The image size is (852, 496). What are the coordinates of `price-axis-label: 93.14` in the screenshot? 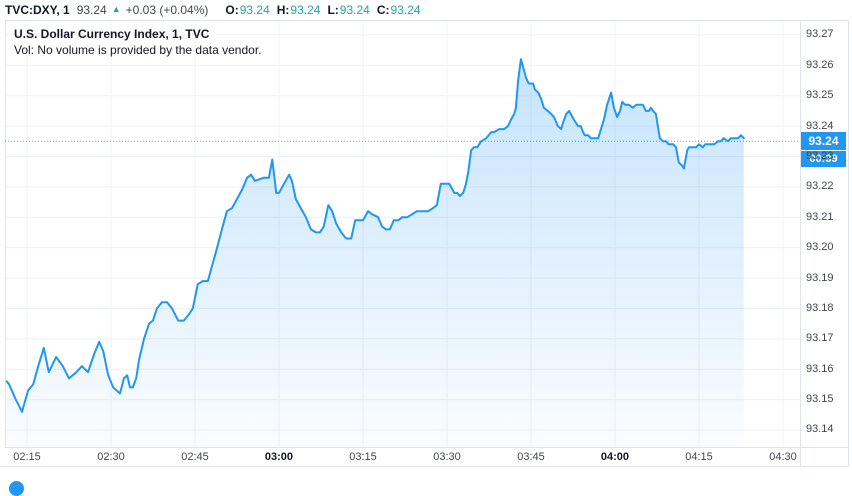 It's located at (820, 429).